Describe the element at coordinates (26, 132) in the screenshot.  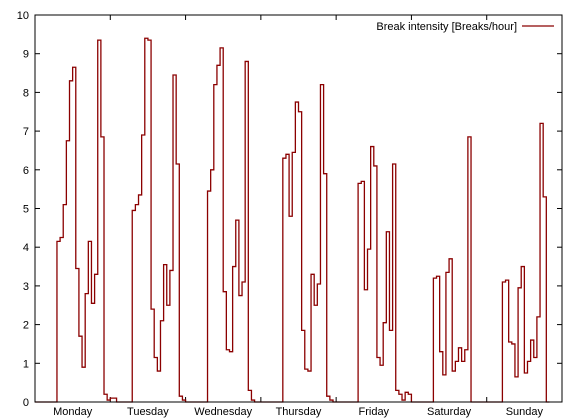
I see `y-tick-label: 7` at that location.